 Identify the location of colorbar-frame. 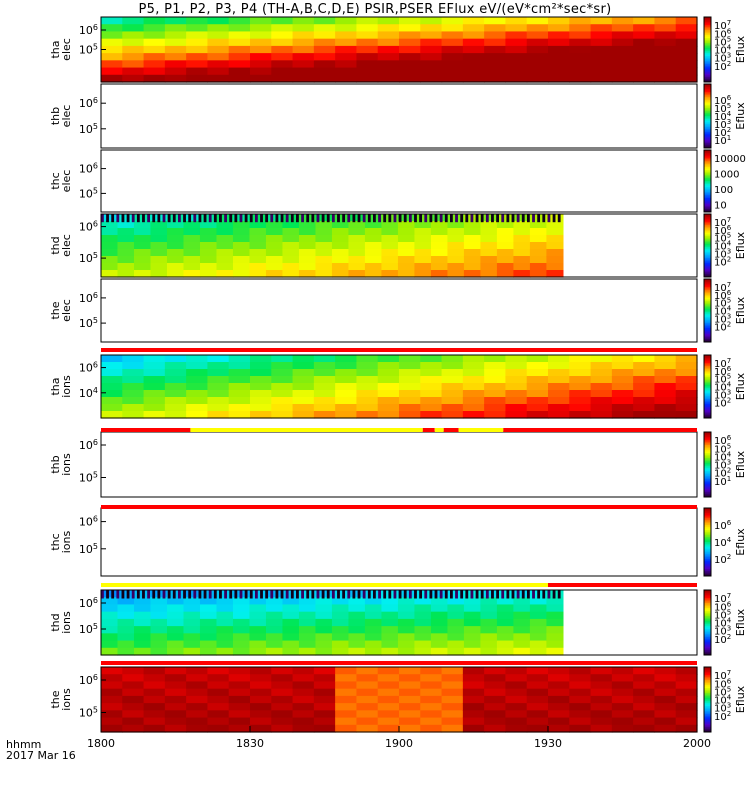
(707, 386).